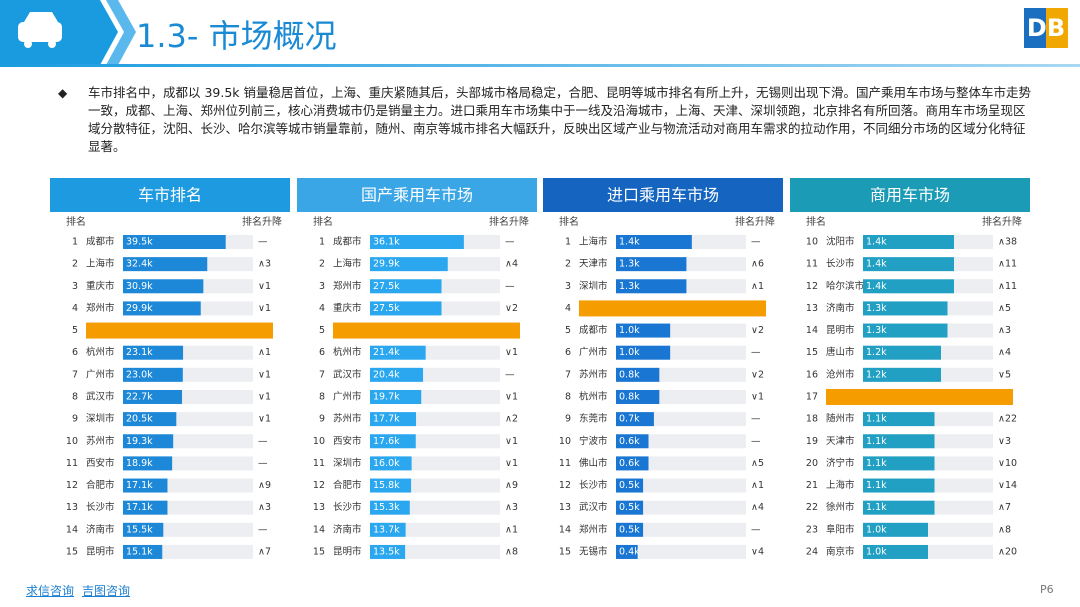 Image resolution: width=1080 pixels, height=607 pixels. Describe the element at coordinates (757, 264) in the screenshot. I see `rank-change: ∧6` at that location.